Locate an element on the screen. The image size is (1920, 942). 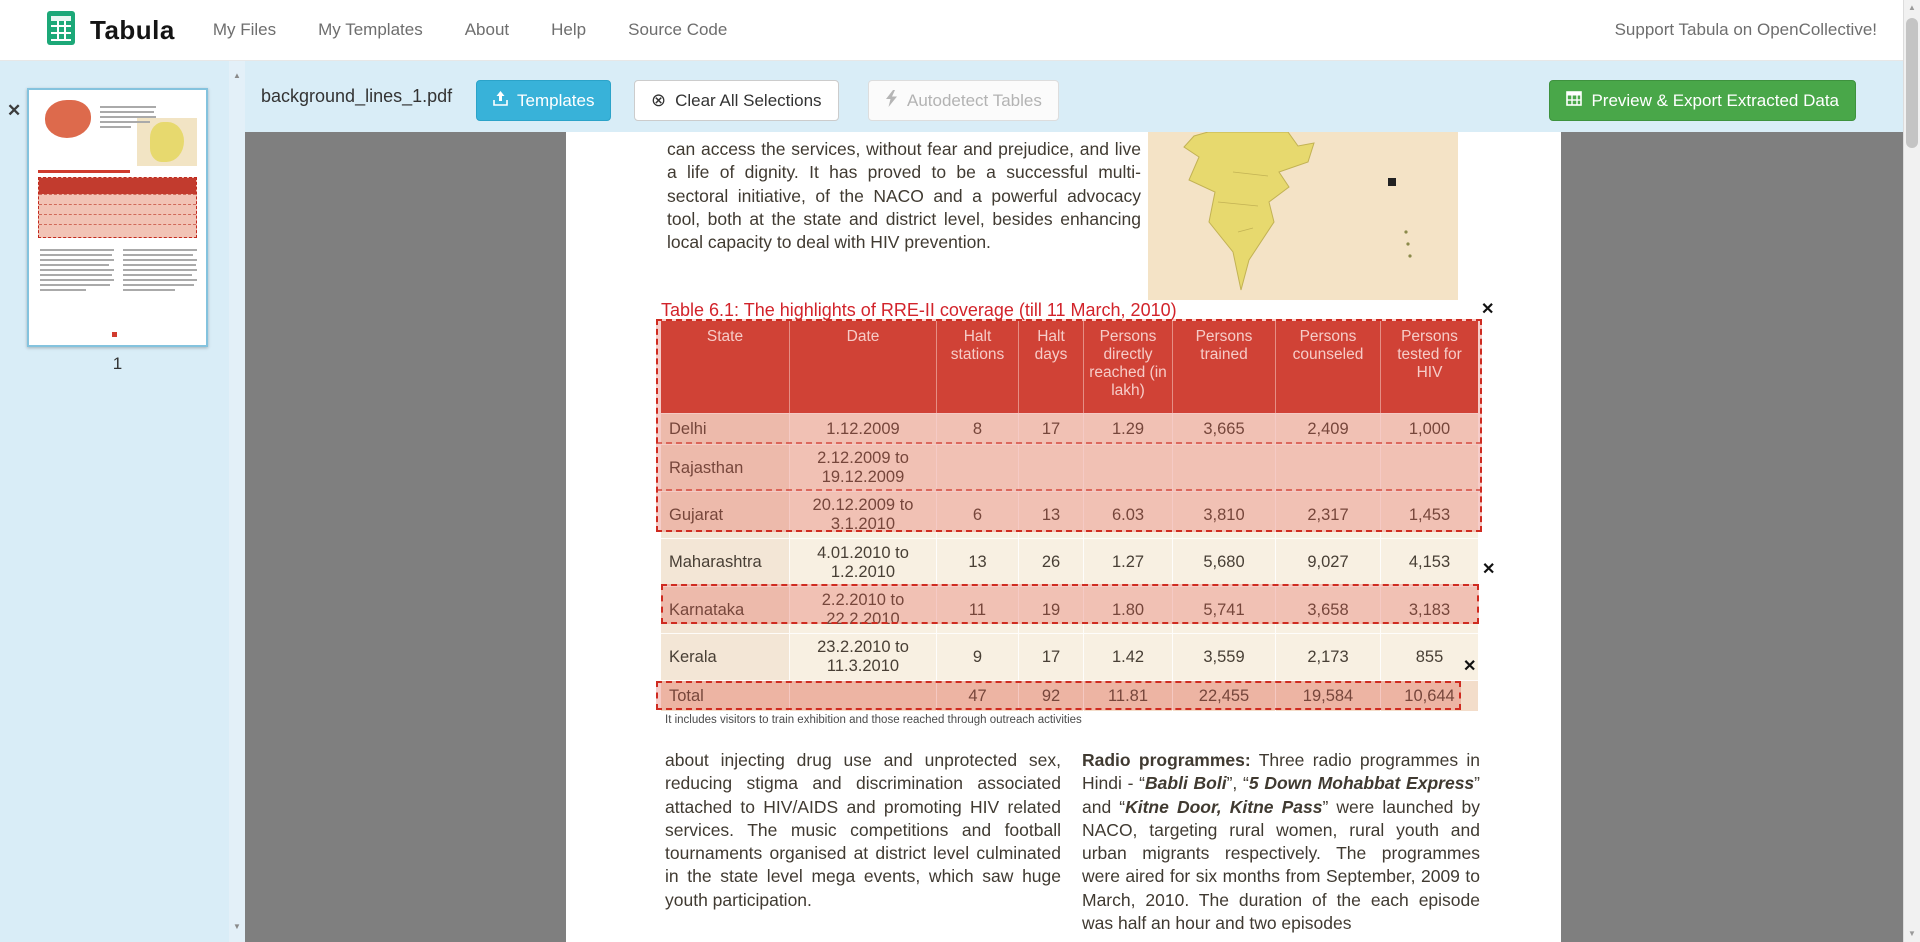
nav-item-my-files: My Files is located at coordinates (244, 29).